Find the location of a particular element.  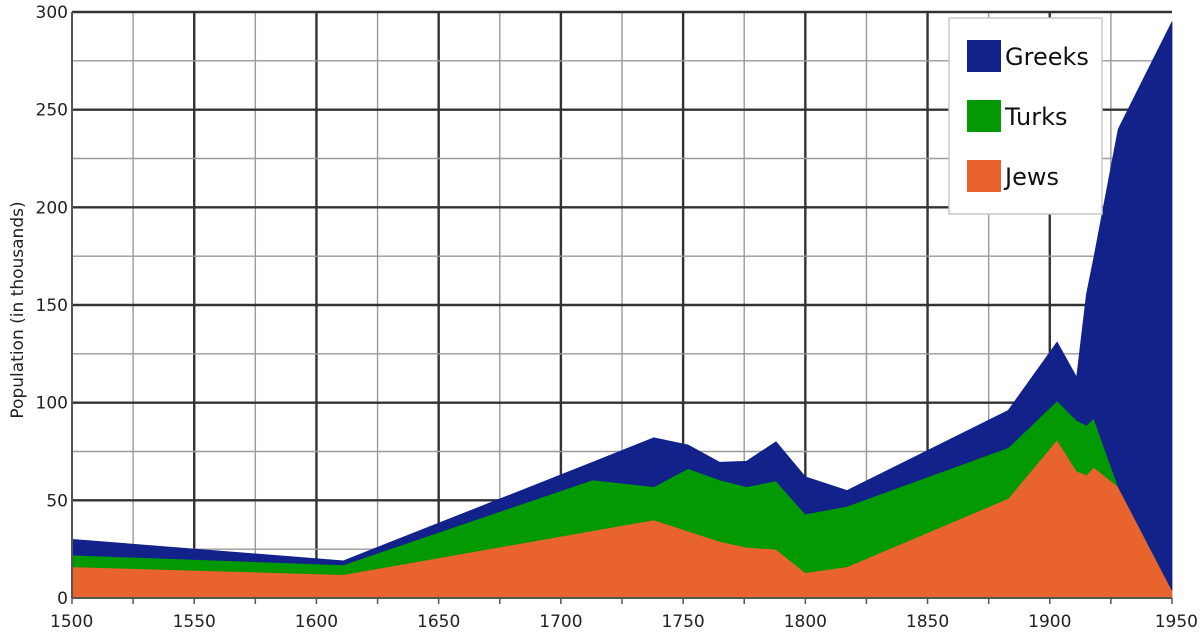

y-tick-label: 300 is located at coordinates (52, 13).